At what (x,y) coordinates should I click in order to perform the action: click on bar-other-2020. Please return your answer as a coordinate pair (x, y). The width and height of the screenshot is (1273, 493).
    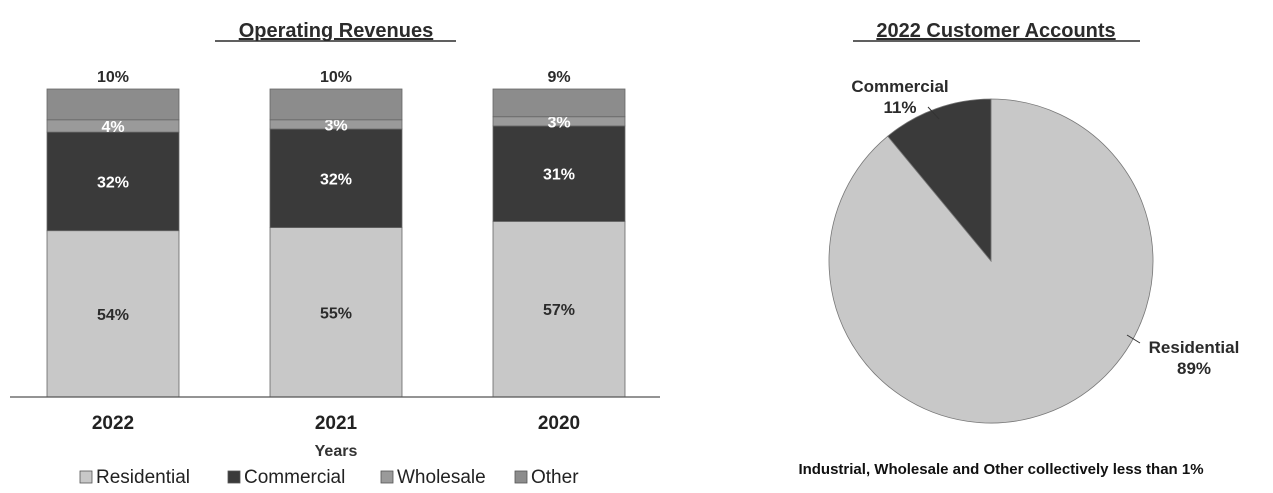
    Looking at the image, I should click on (559, 103).